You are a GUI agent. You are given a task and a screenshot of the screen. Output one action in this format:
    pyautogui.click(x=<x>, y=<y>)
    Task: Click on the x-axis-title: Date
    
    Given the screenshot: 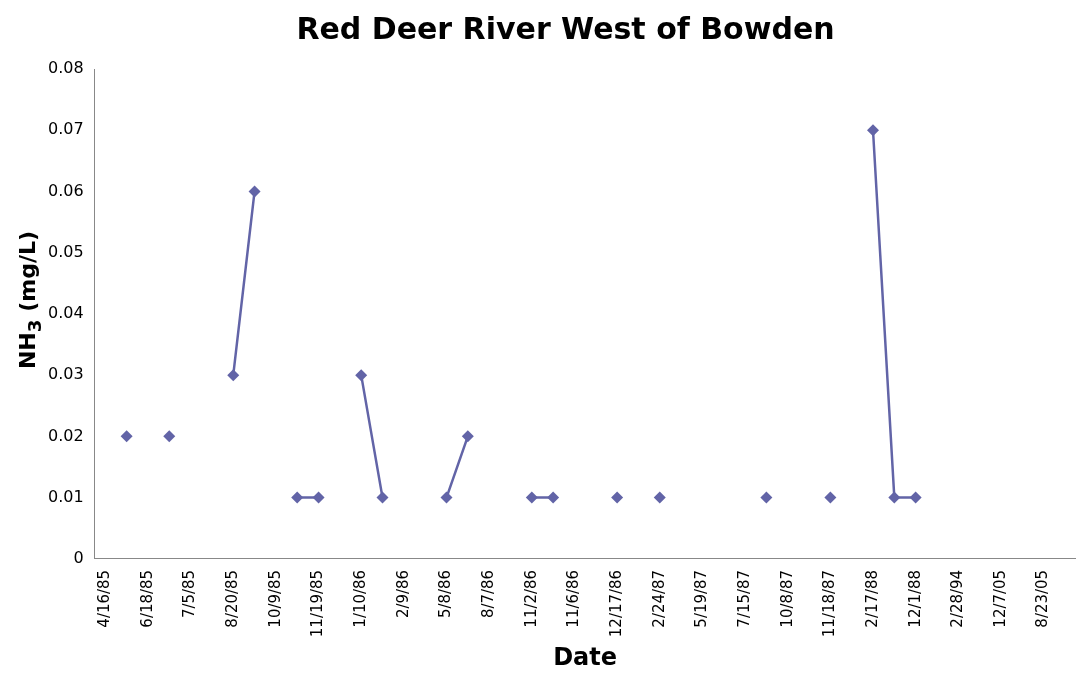 What is the action you would take?
    pyautogui.click(x=585, y=656)
    